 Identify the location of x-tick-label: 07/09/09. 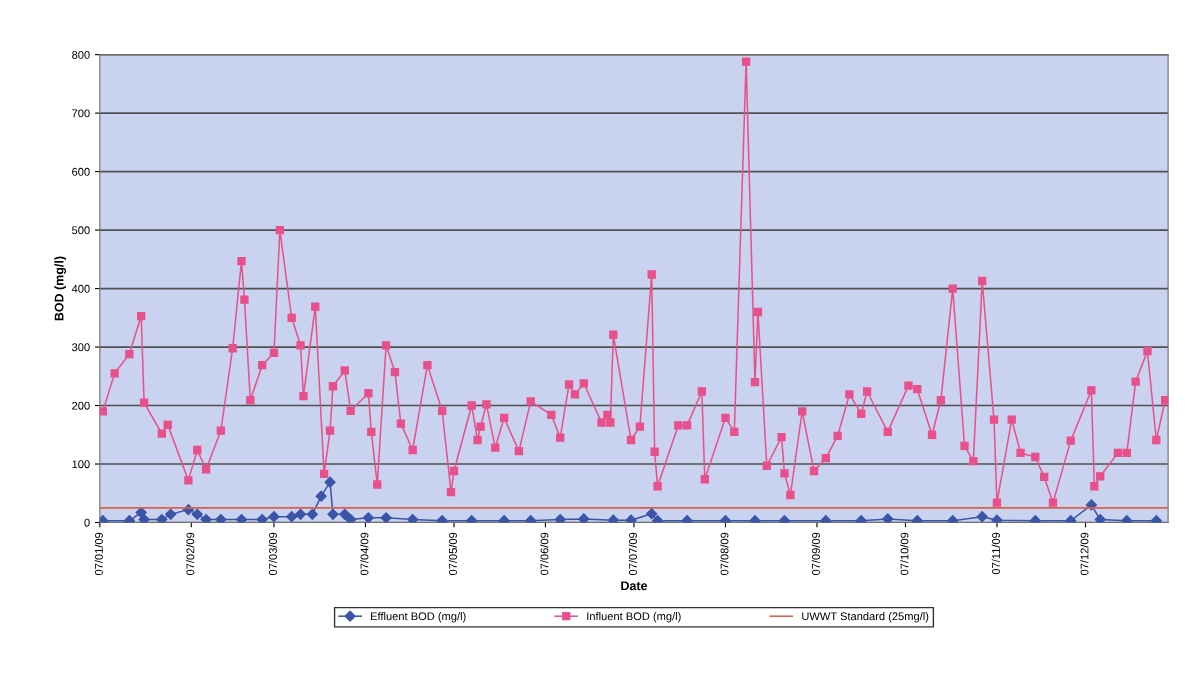
(815, 554).